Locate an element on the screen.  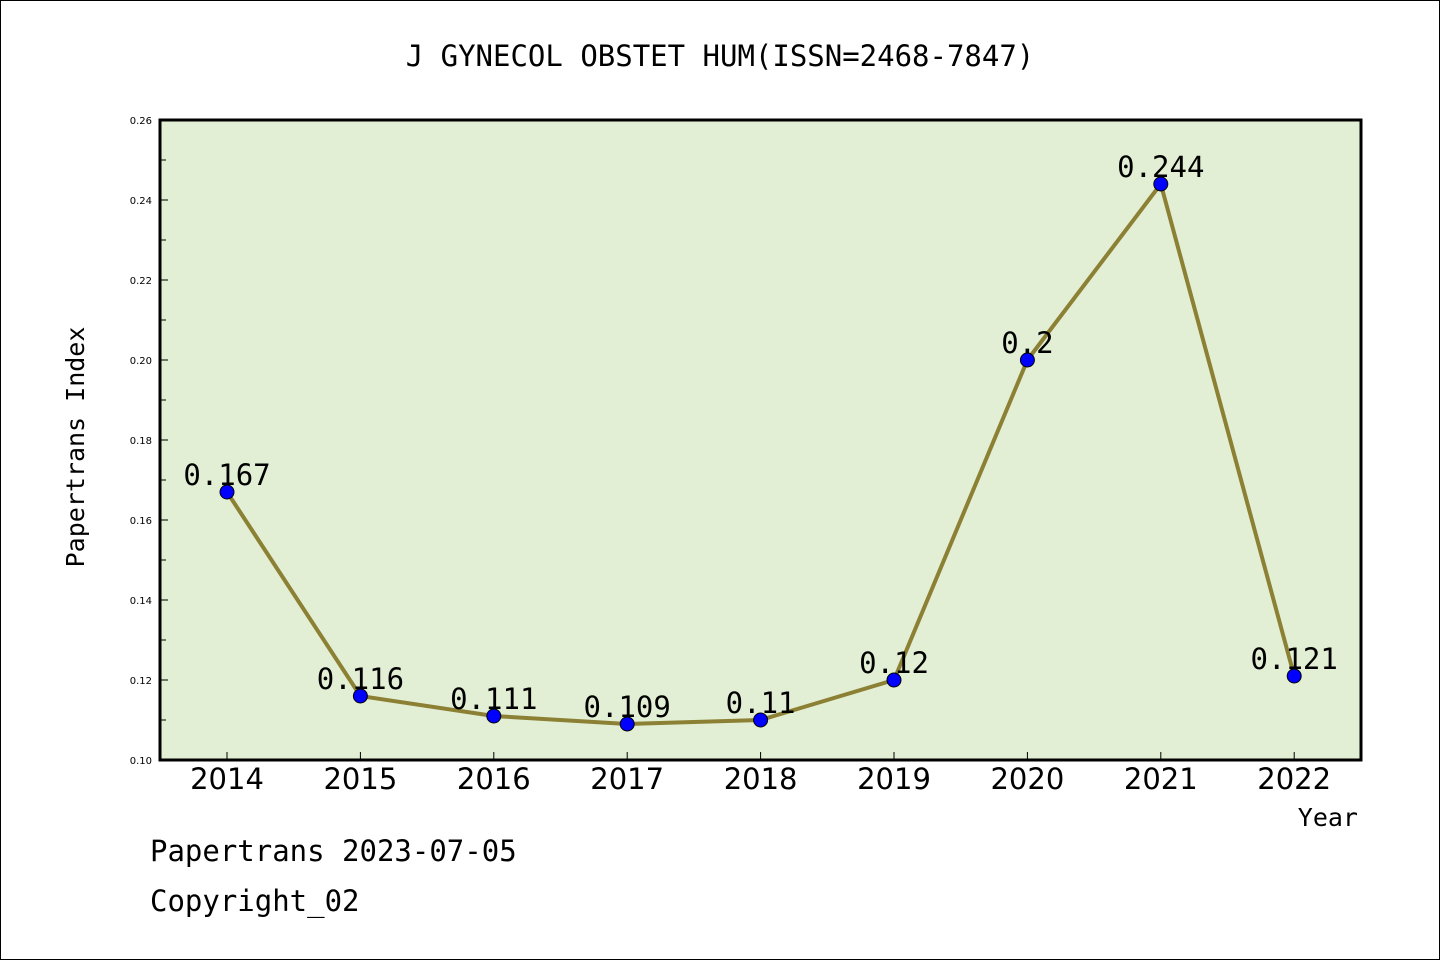
y-tick-label: 0.18 is located at coordinates (141, 441).